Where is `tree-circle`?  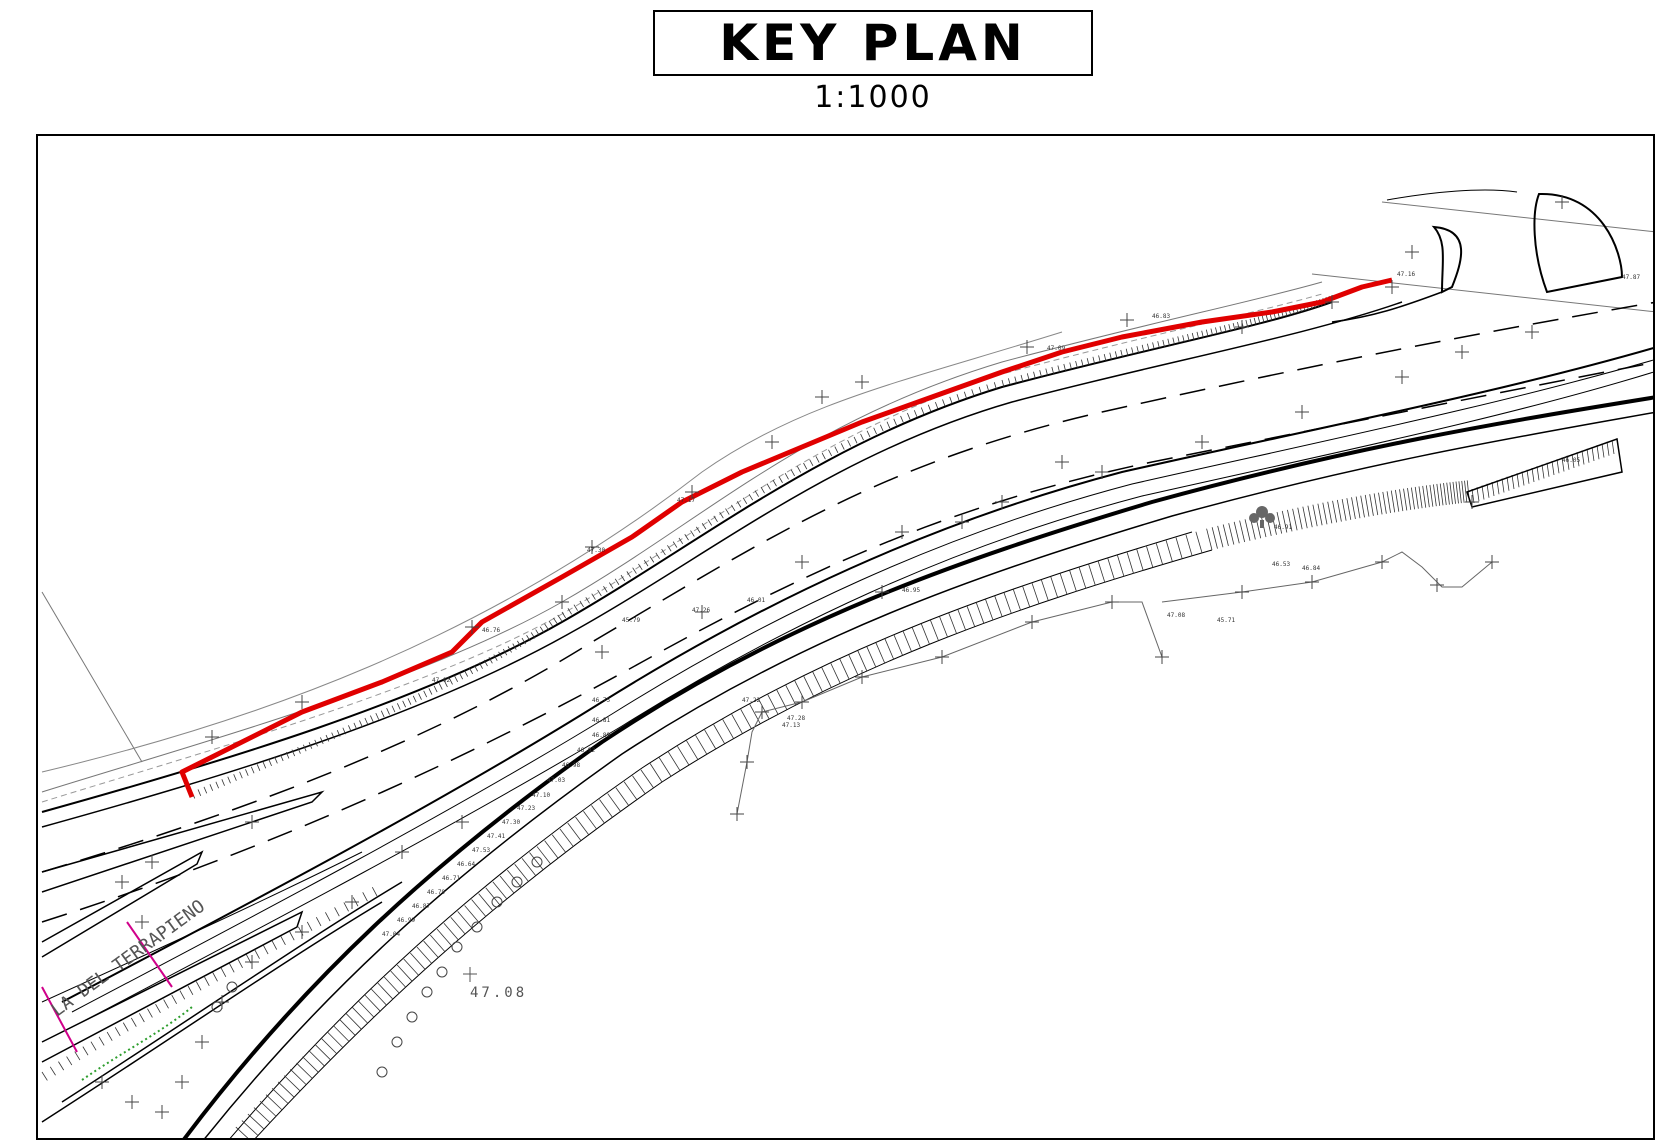 tree-circle is located at coordinates (477, 927).